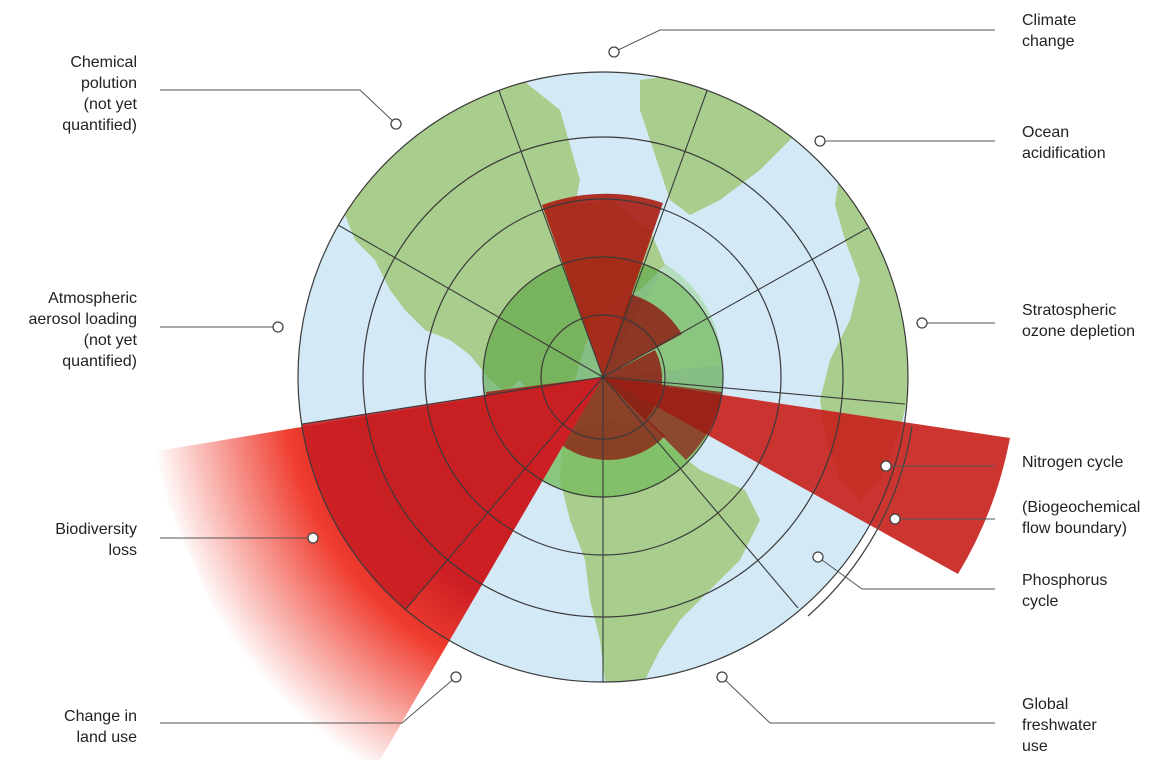  Describe the element at coordinates (99, 94) in the screenshot. I see `label-chemical-pollution: Chemical polution (not yet quantified)` at that location.